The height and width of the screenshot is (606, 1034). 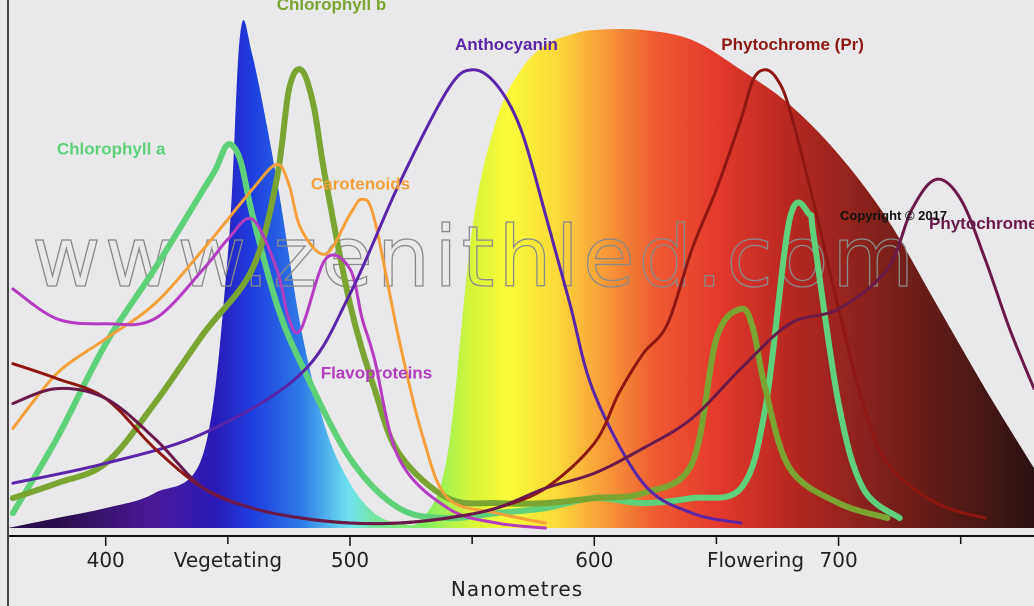 What do you see at coordinates (376, 373) in the screenshot?
I see `series-label-flavoproteins: Flavoproteins` at bounding box center [376, 373].